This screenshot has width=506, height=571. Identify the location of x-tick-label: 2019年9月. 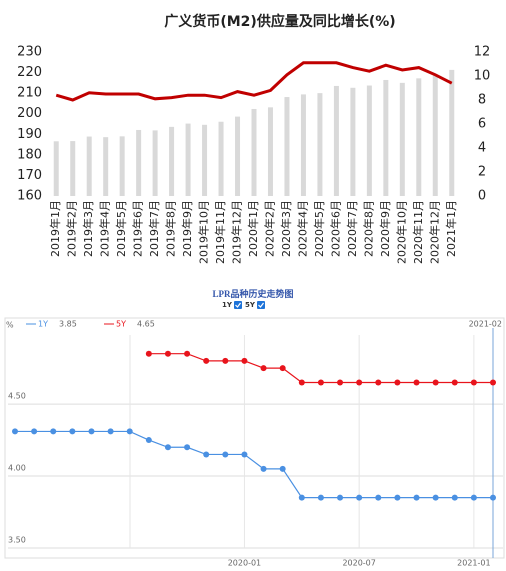
(187, 228).